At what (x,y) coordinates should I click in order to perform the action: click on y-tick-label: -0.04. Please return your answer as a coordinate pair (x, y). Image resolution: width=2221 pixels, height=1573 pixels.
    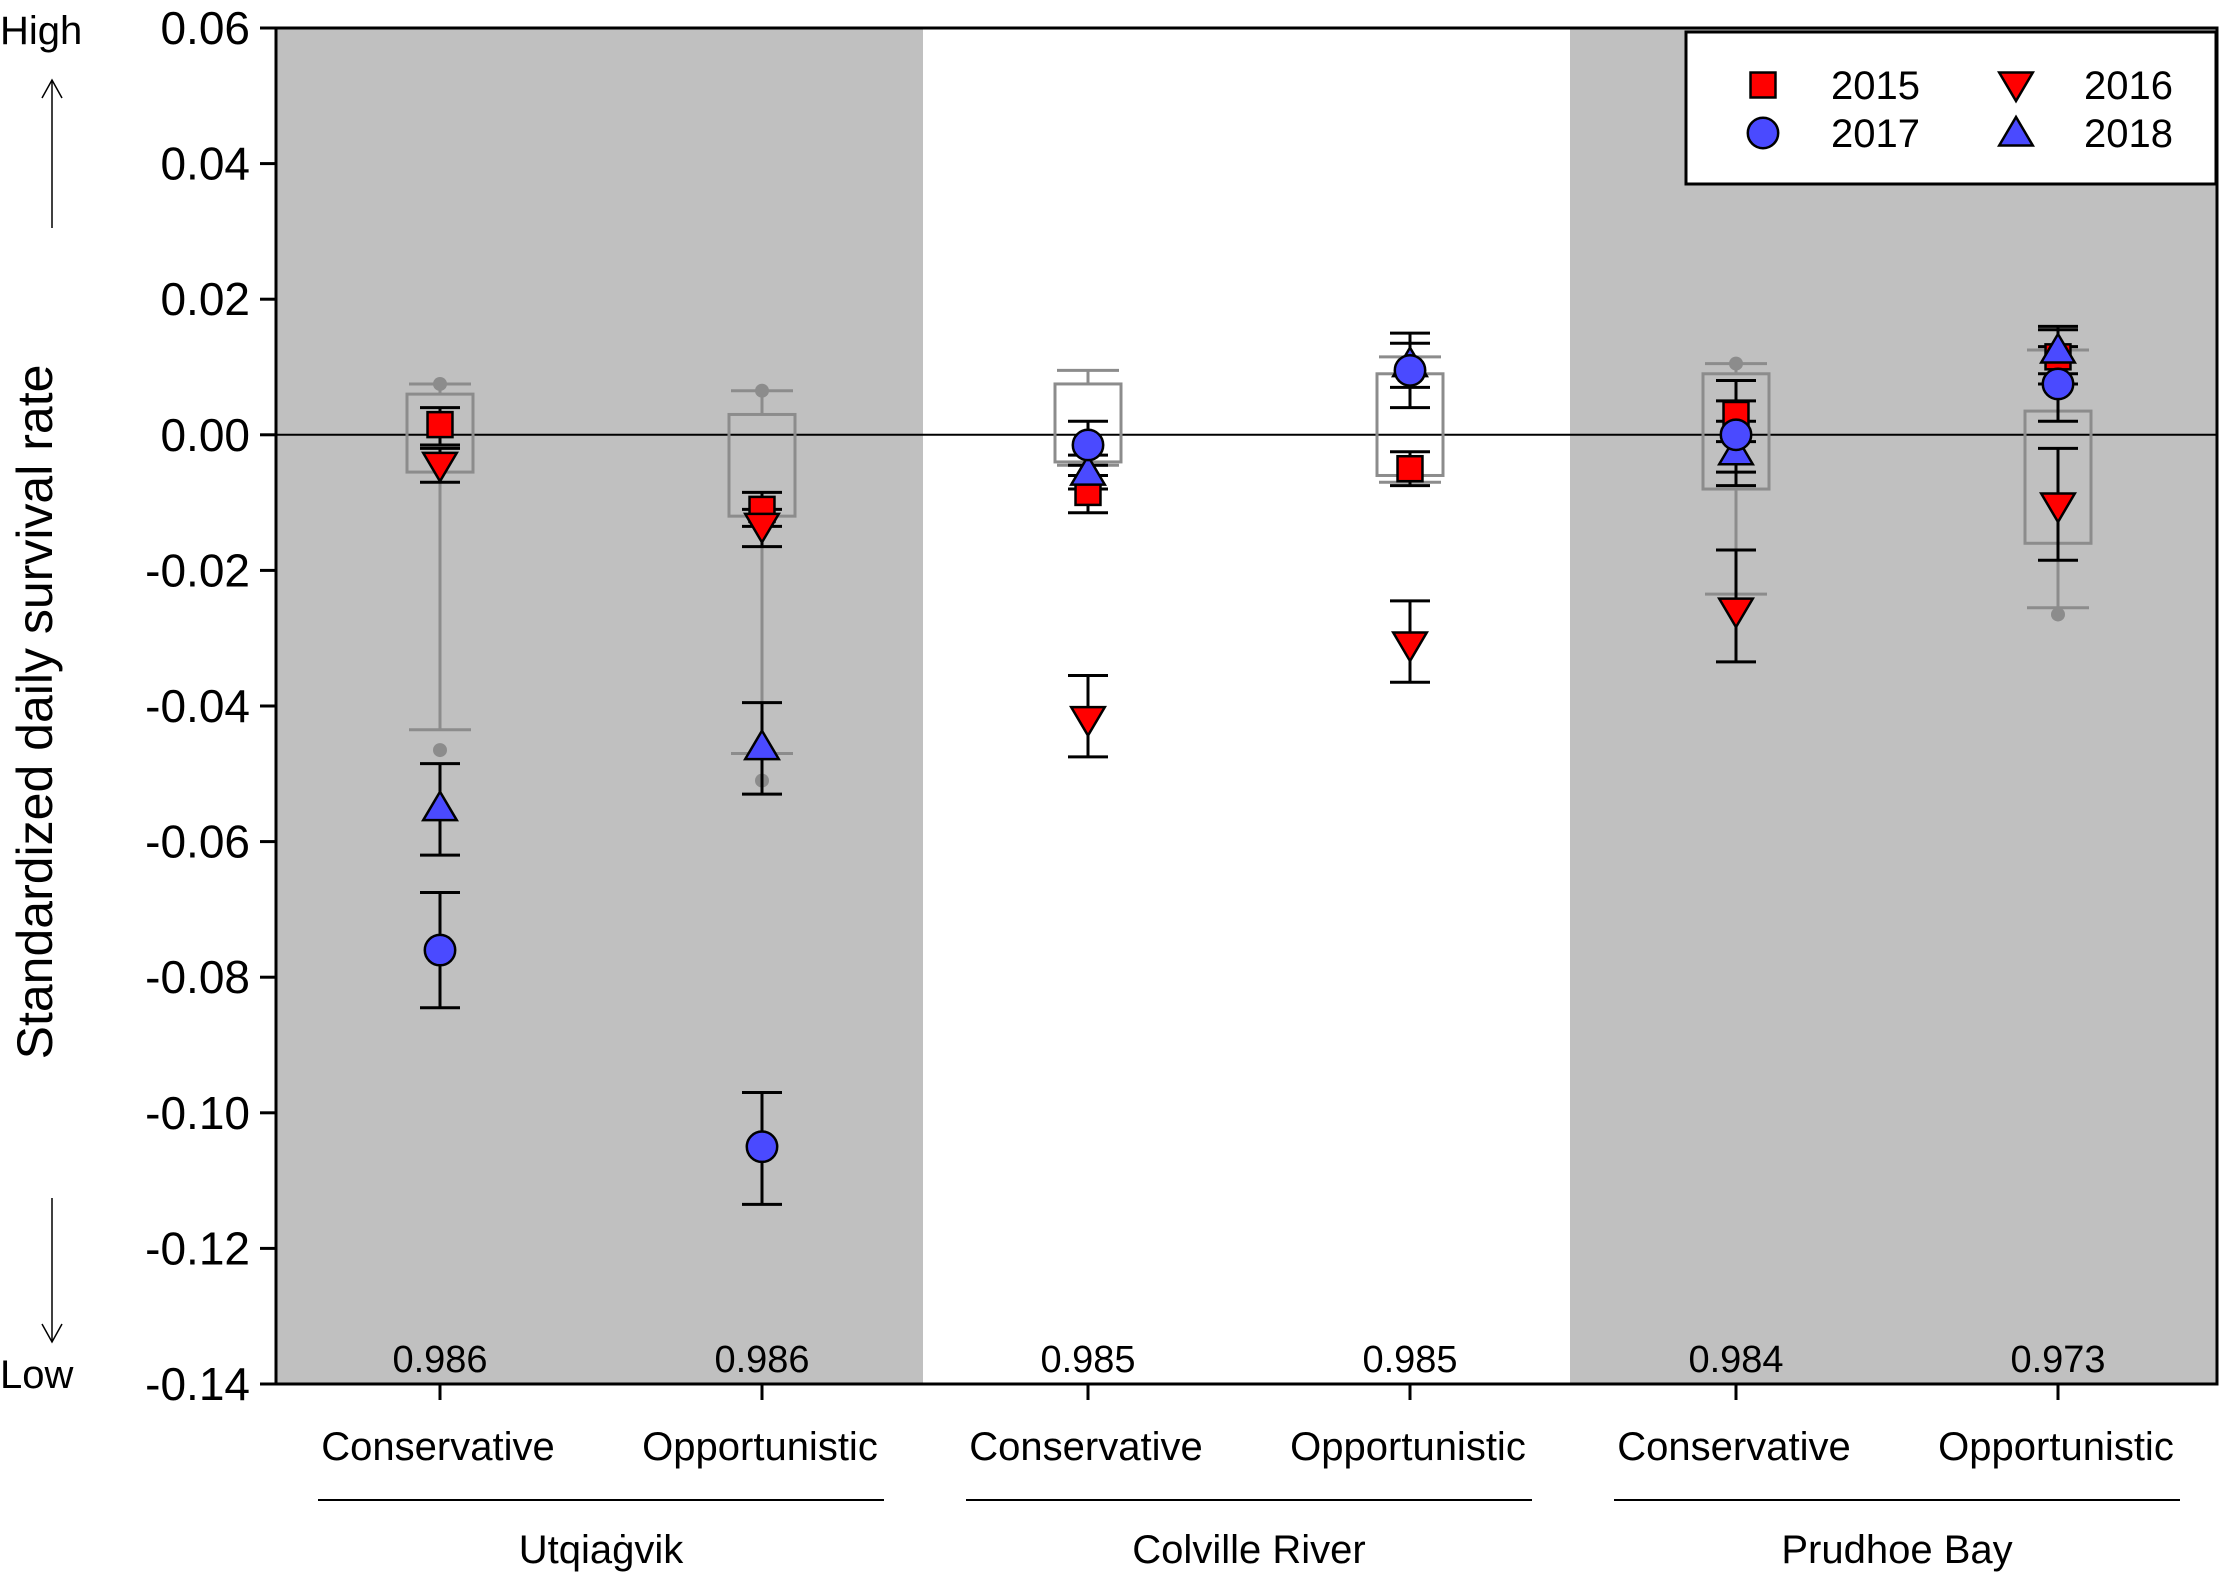
    Looking at the image, I should click on (197, 706).